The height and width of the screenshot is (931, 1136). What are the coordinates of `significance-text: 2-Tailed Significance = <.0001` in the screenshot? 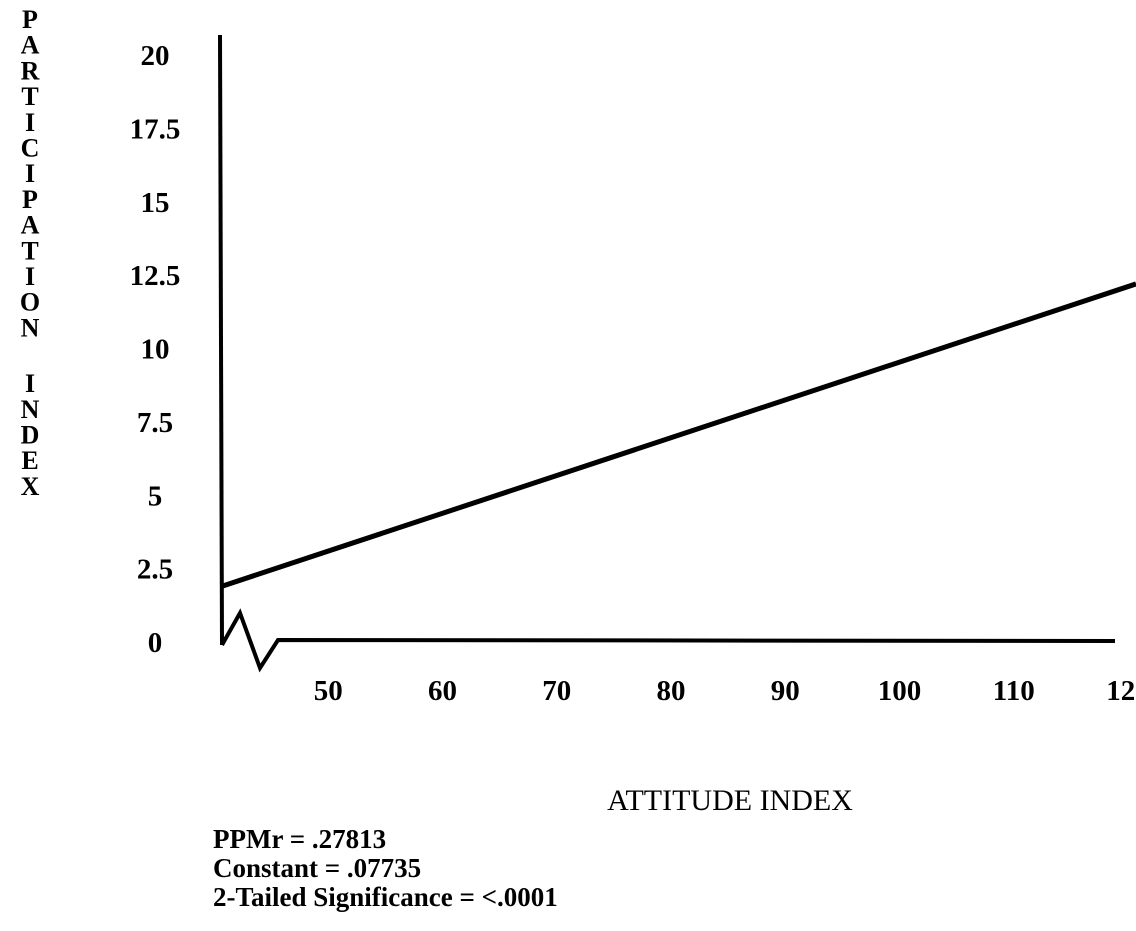 It's located at (385, 897).